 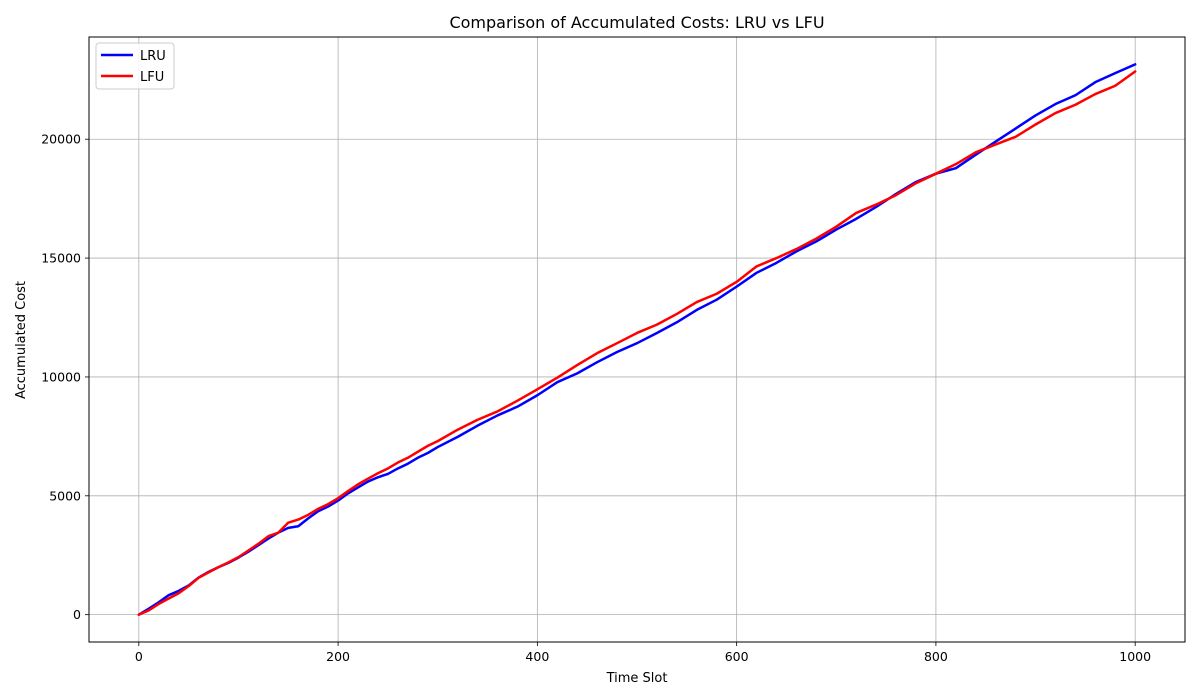 What do you see at coordinates (643, 653) in the screenshot?
I see `x-axis-ticks: 0 200 400 600 800 1000` at bounding box center [643, 653].